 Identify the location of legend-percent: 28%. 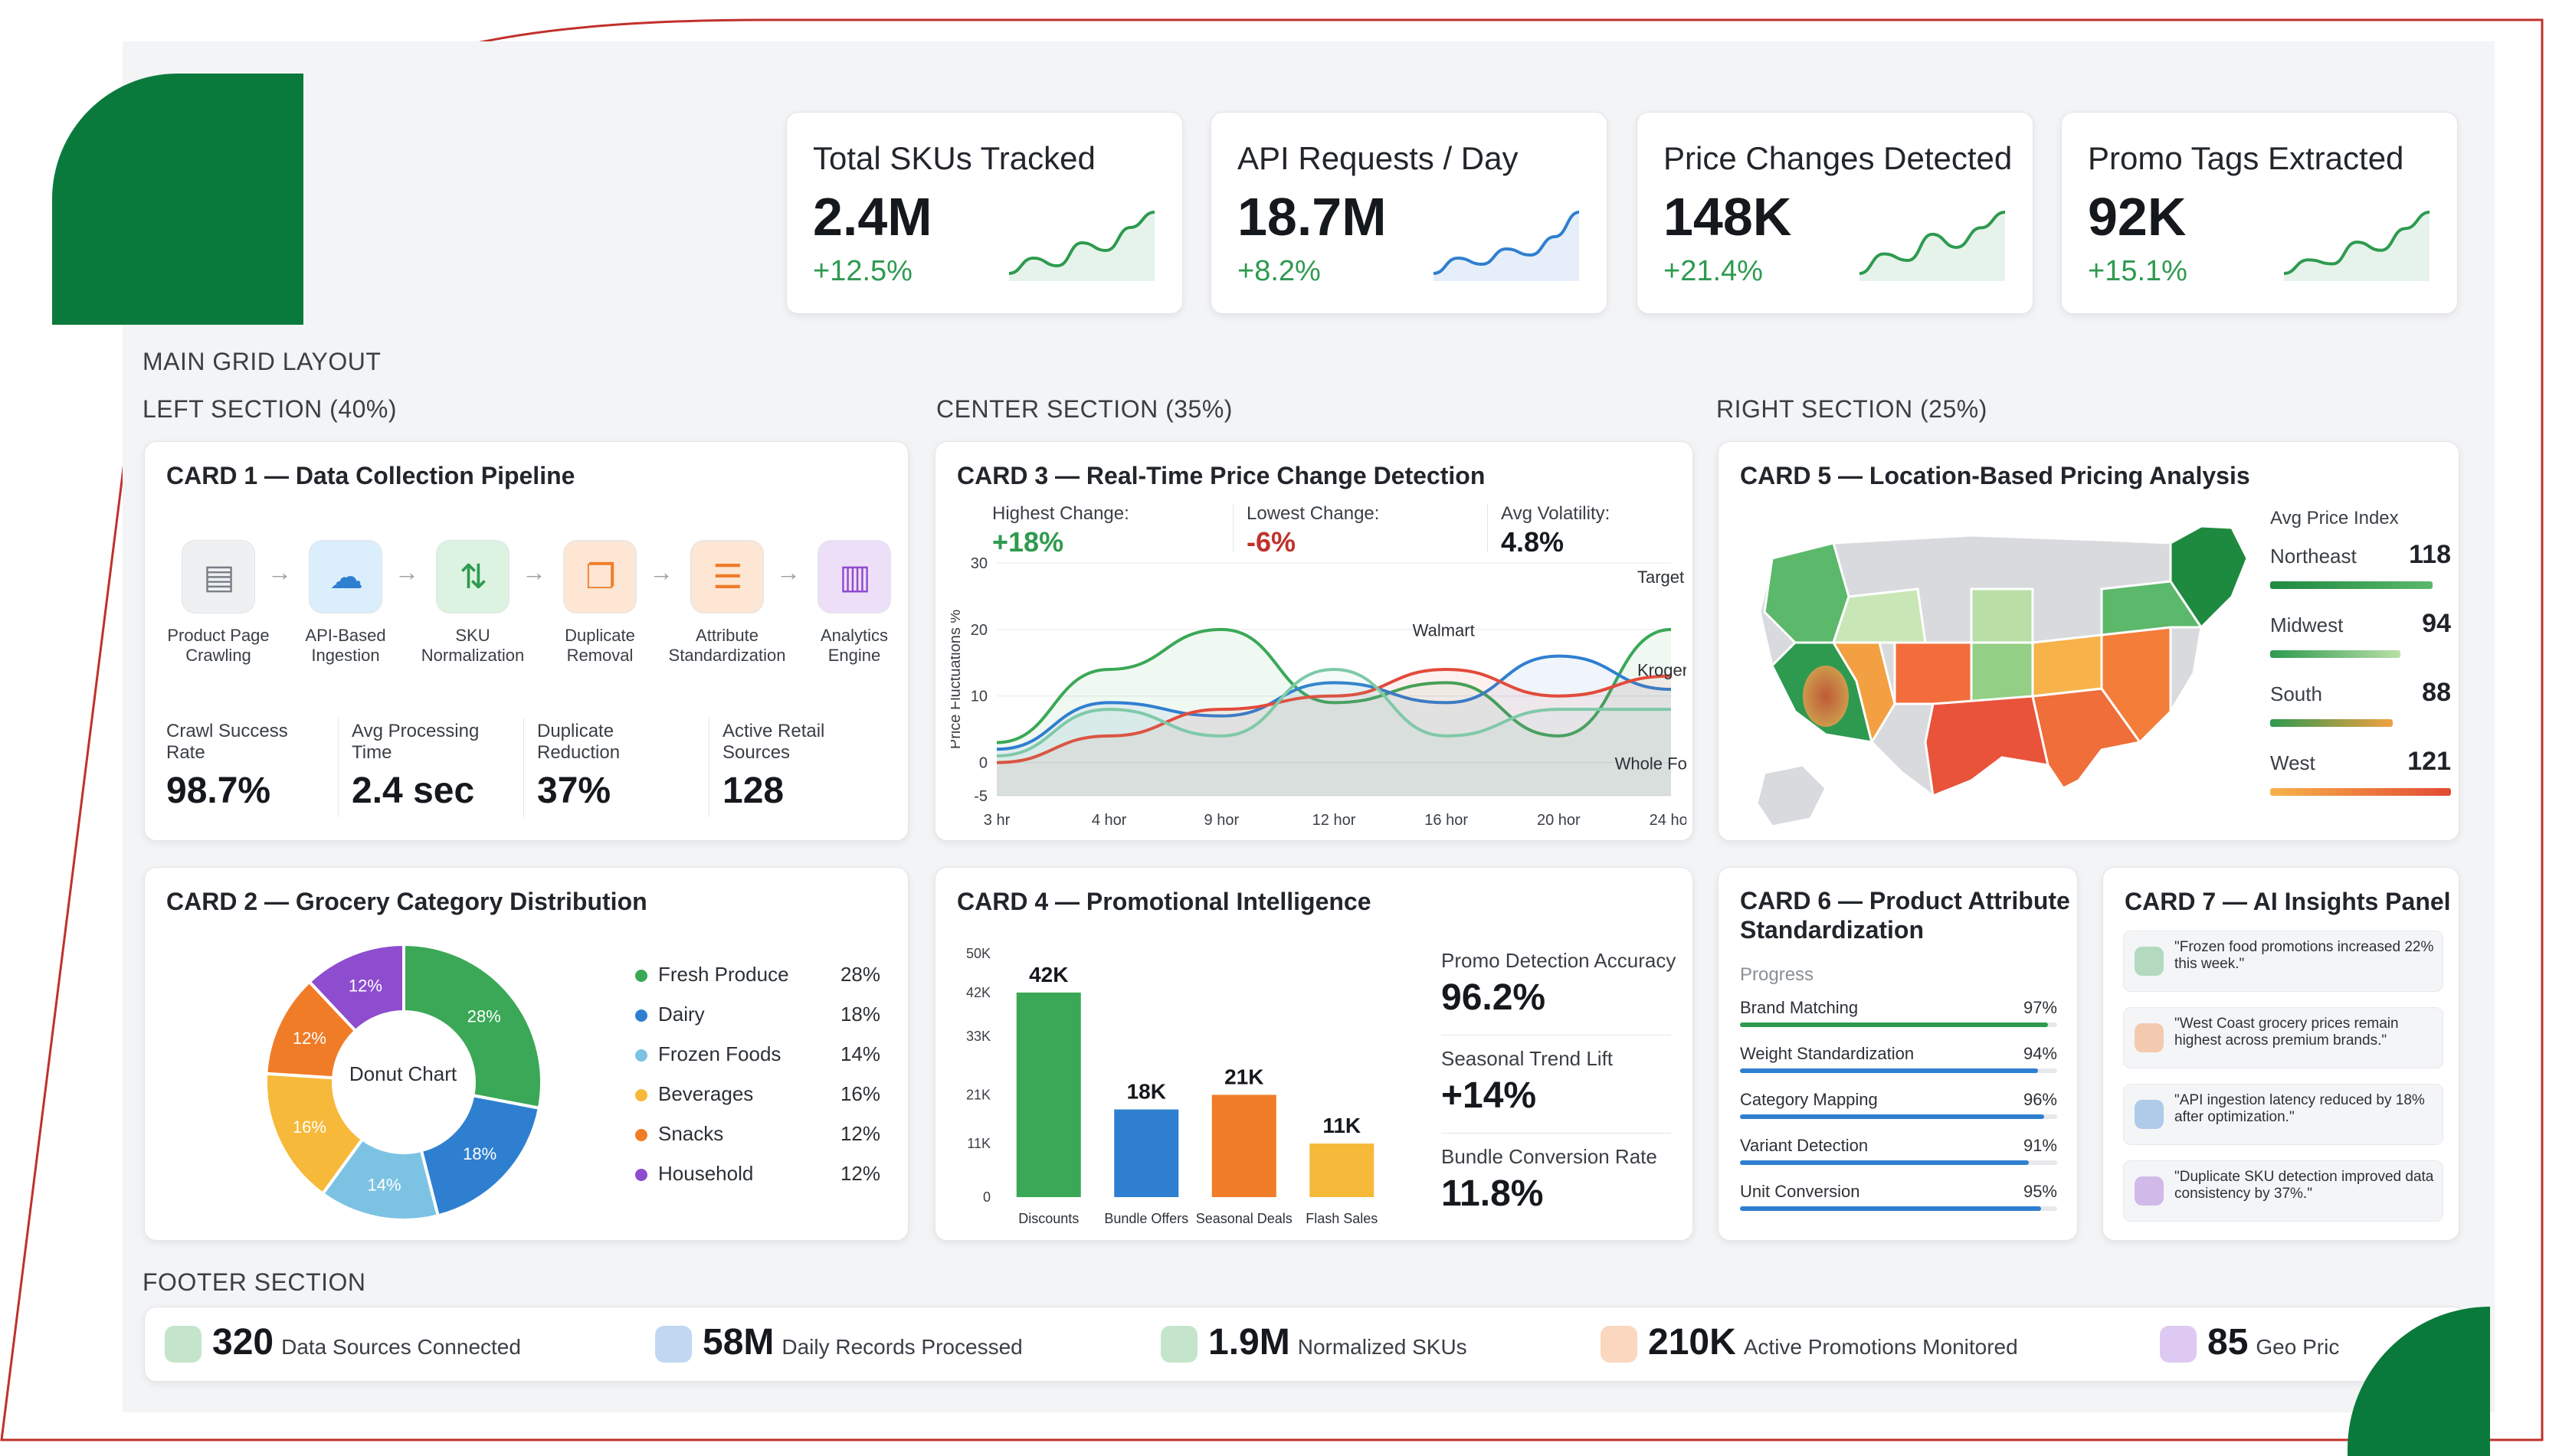
(860, 975).